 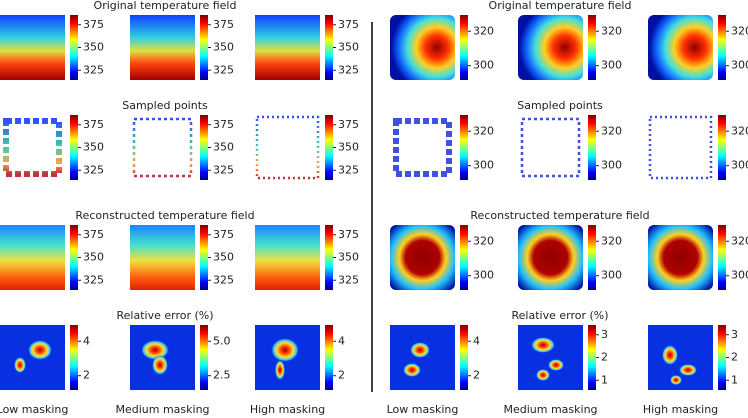 What do you see at coordinates (604, 334) in the screenshot?
I see `colorbar-tick-label: 3` at bounding box center [604, 334].